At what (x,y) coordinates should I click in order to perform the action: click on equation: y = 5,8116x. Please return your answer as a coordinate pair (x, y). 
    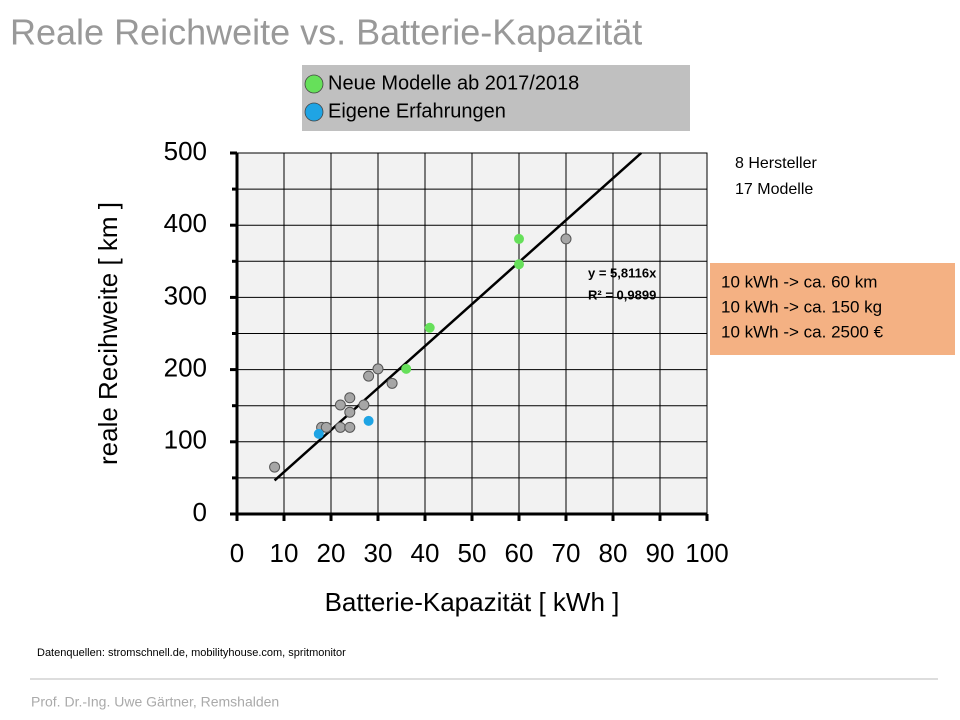
    Looking at the image, I should click on (622, 272).